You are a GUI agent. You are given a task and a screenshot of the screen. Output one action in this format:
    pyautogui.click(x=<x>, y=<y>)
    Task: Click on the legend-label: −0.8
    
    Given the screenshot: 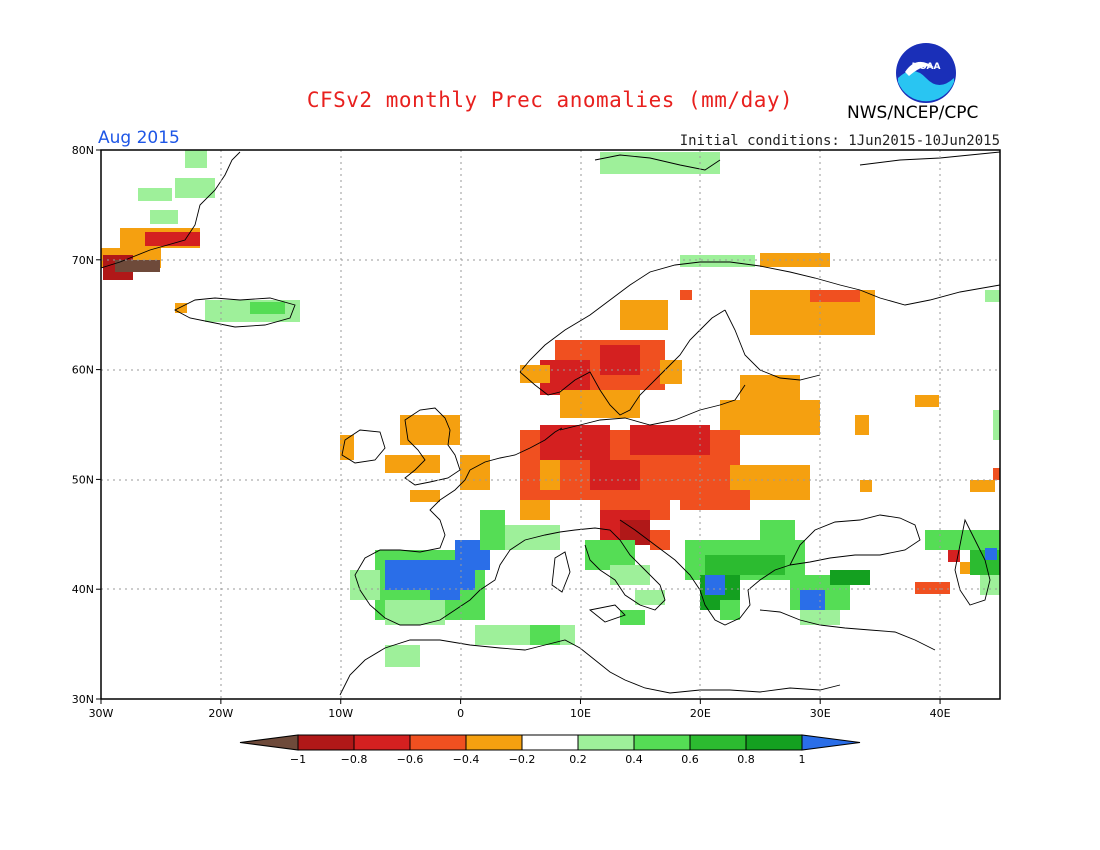 What is the action you would take?
    pyautogui.click(x=354, y=759)
    